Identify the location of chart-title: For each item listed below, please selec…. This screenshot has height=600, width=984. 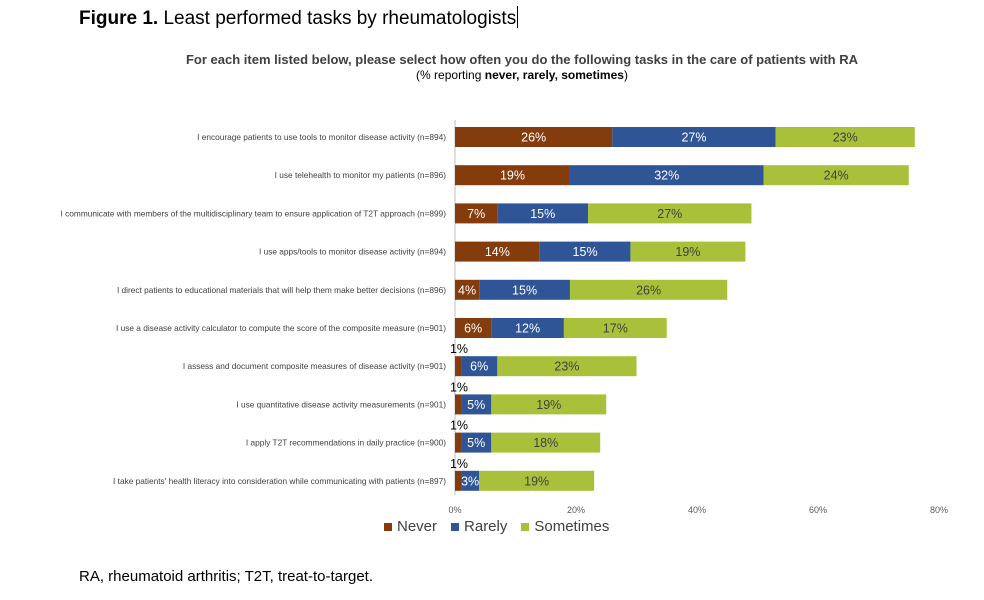
(522, 59).